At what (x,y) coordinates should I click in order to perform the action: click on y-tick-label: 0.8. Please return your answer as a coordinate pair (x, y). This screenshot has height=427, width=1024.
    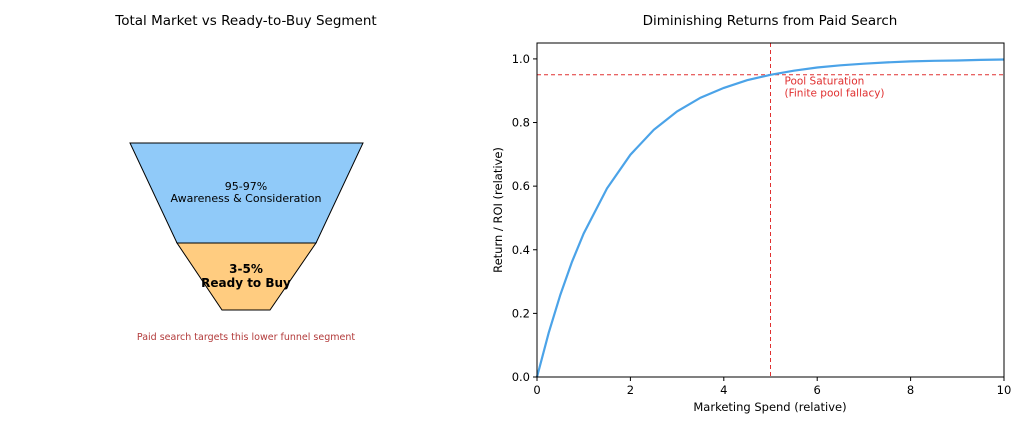
    Looking at the image, I should click on (521, 123).